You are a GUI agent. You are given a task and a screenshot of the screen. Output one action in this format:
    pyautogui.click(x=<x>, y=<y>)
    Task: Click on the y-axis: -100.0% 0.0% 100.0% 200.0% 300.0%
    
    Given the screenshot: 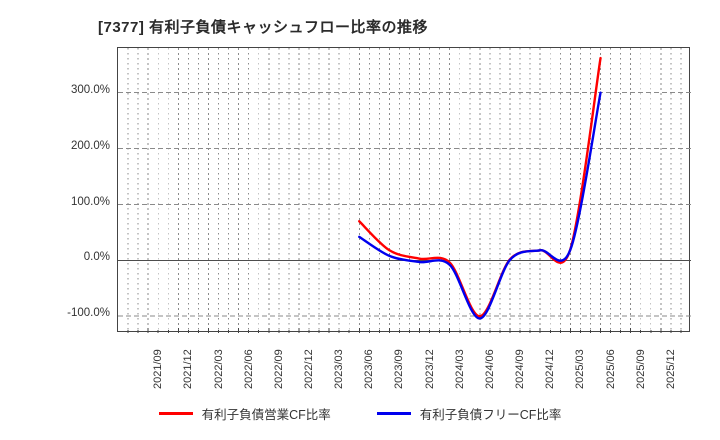 What is the action you would take?
    pyautogui.click(x=74, y=189)
    